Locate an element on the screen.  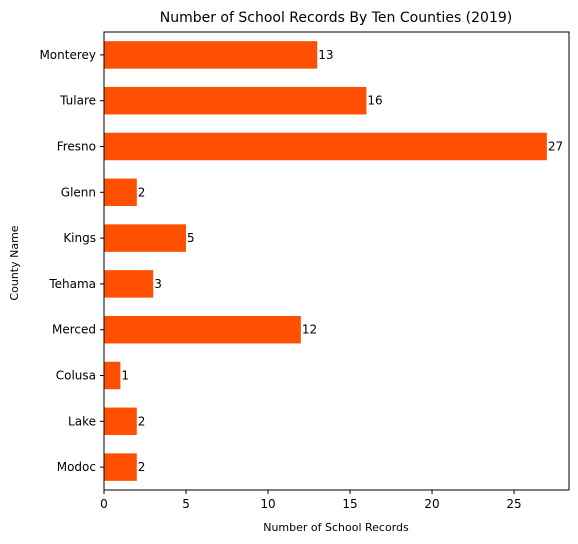
x-tick-label-0: 0 is located at coordinates (104, 504).